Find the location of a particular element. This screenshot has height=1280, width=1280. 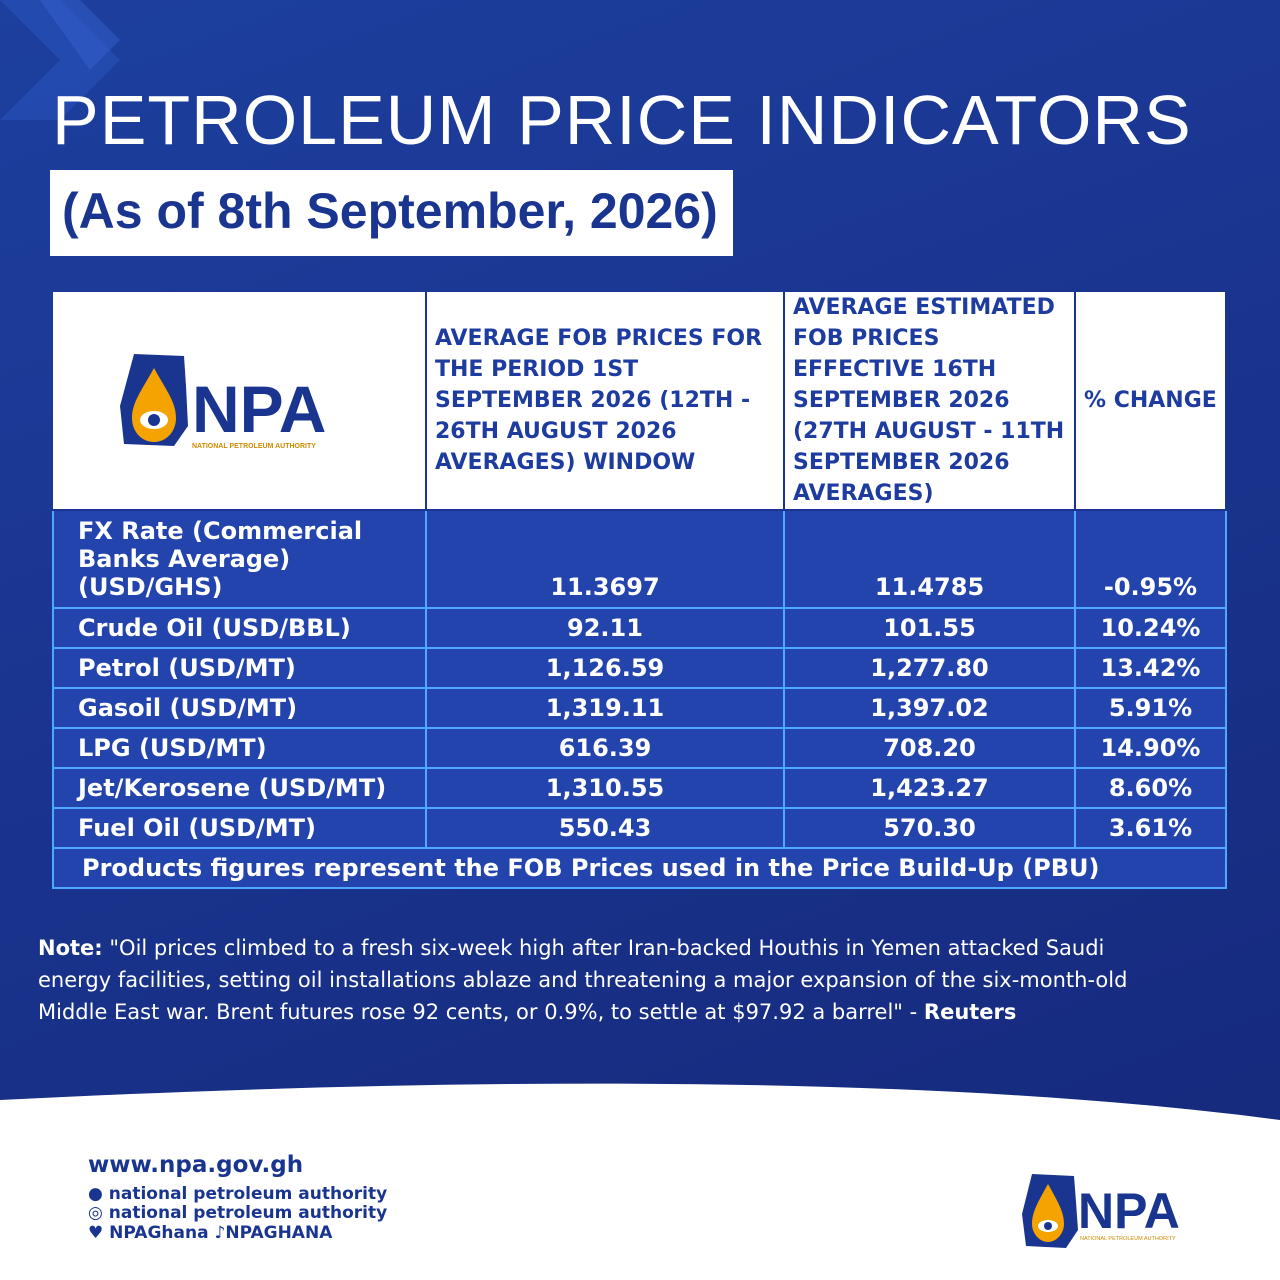

cell-value: 14.90% is located at coordinates (1150, 748).